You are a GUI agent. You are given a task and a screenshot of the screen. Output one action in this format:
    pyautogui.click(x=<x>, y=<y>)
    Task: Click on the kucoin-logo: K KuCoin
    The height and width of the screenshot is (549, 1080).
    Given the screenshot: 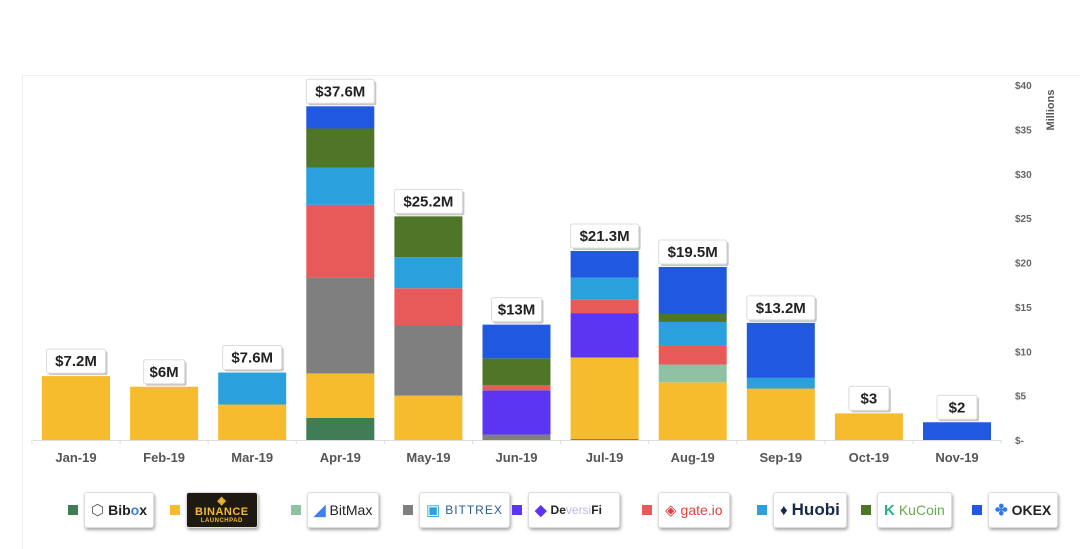 What is the action you would take?
    pyautogui.click(x=914, y=510)
    